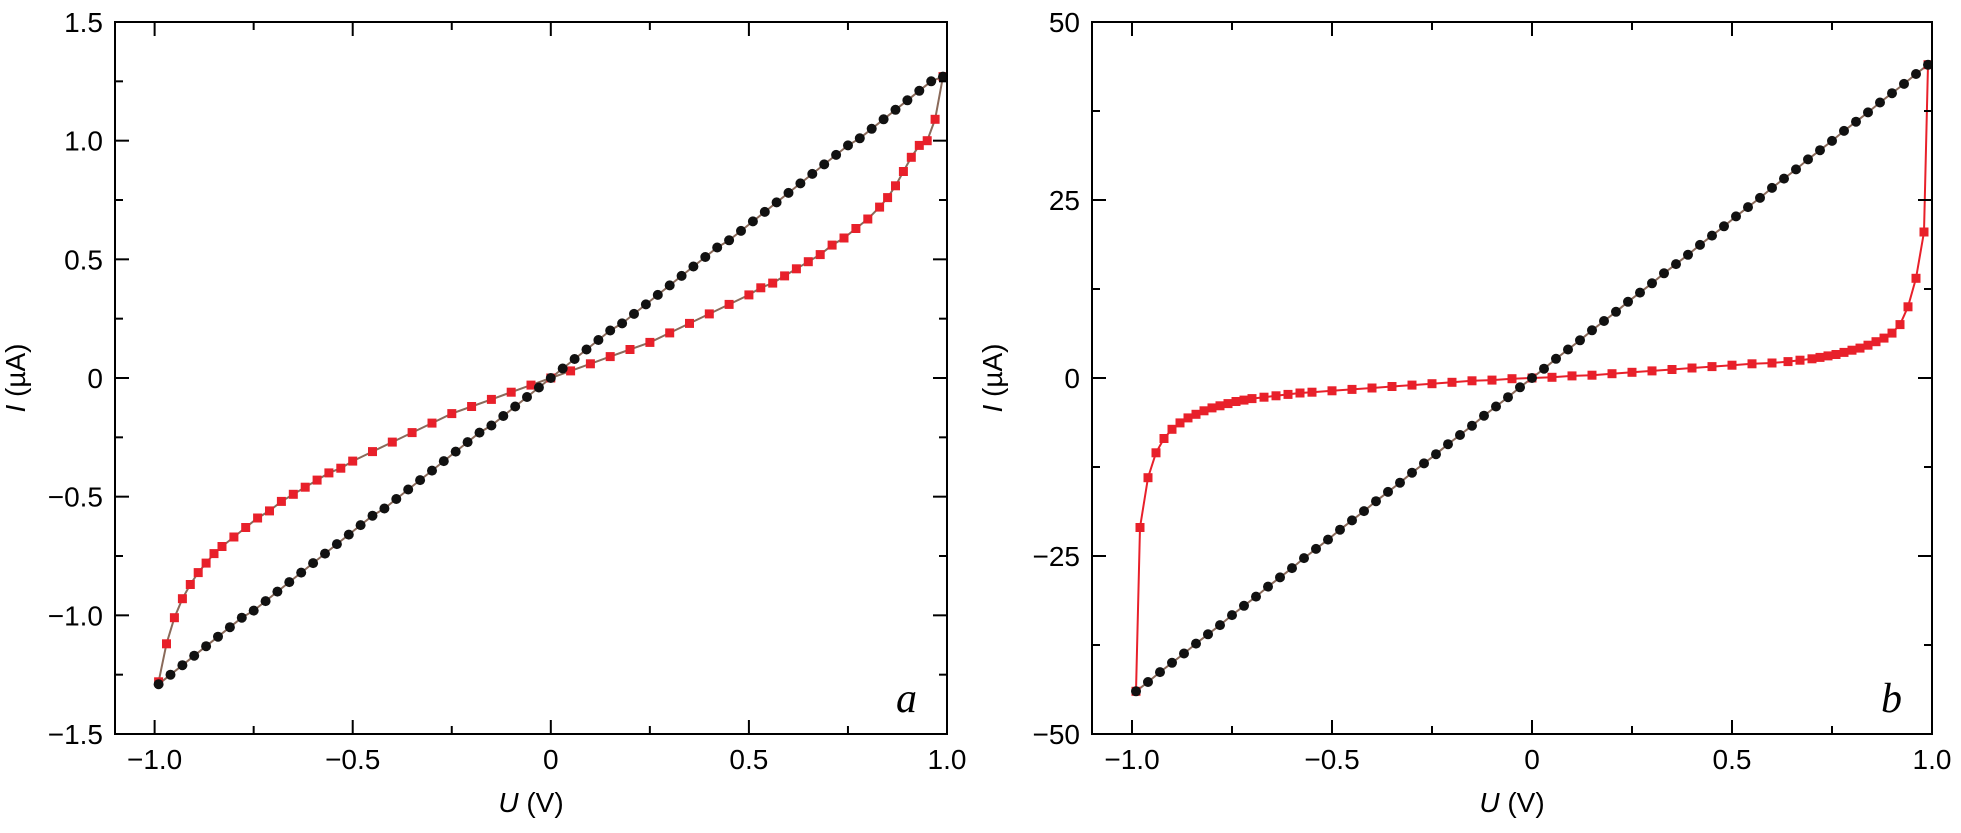 The image size is (1961, 833). What do you see at coordinates (75, 615) in the screenshot?
I see `y-tick-label: −1.0` at bounding box center [75, 615].